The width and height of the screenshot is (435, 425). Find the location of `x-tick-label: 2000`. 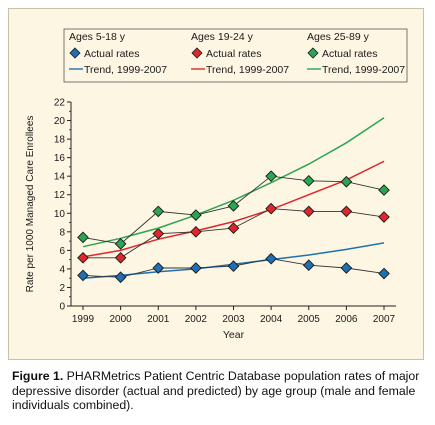

x-tick-label: 2000 is located at coordinates (121, 319).